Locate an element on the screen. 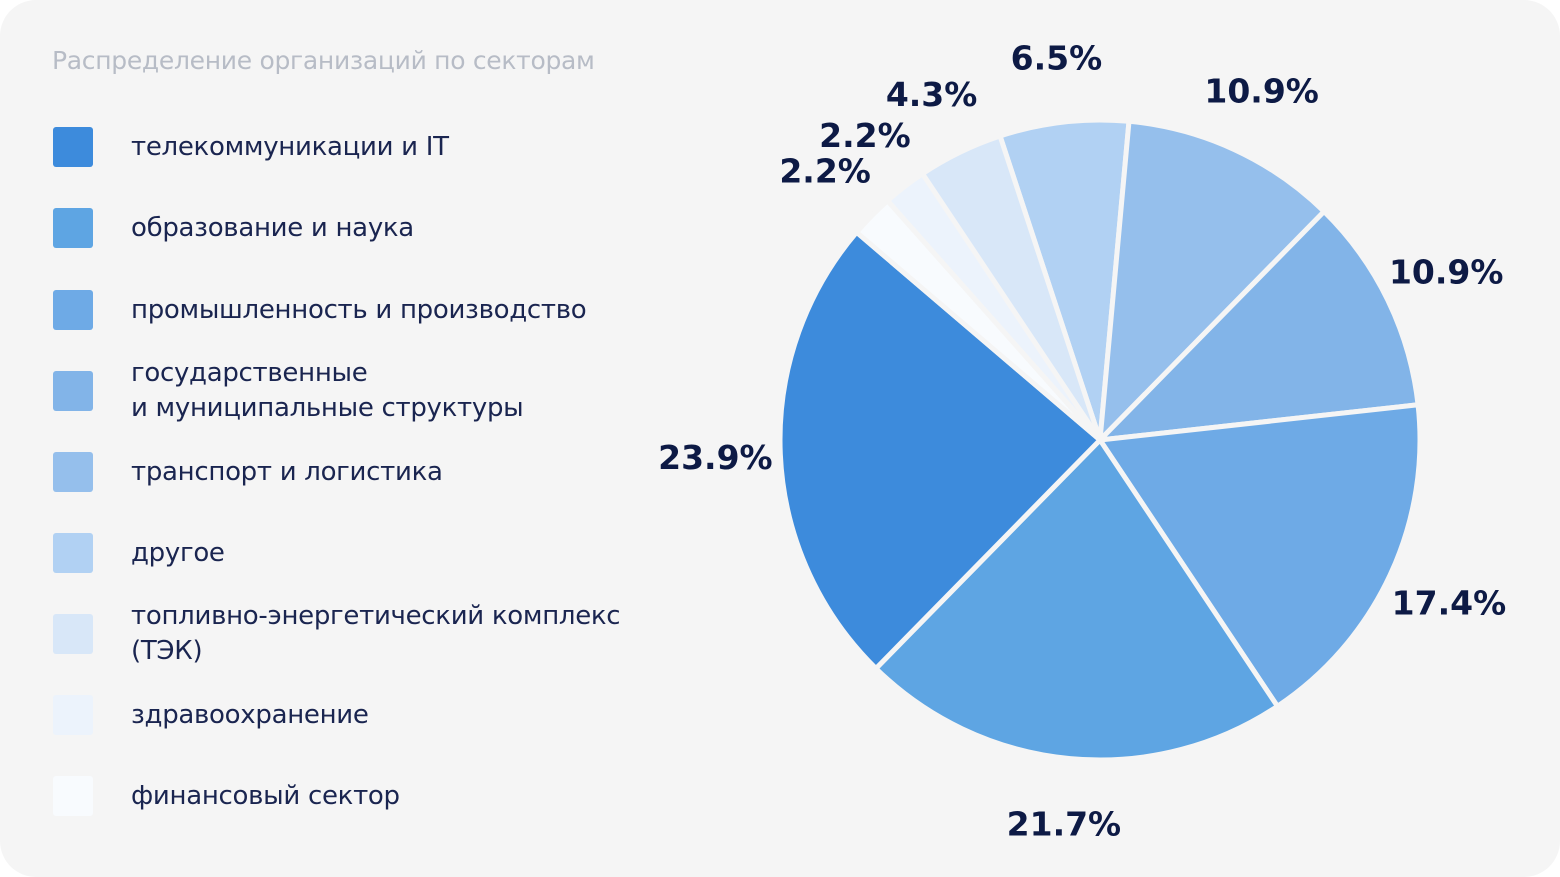 The width and height of the screenshot is (1560, 877). legend-label: телекоммуникации и IT is located at coordinates (290, 146).